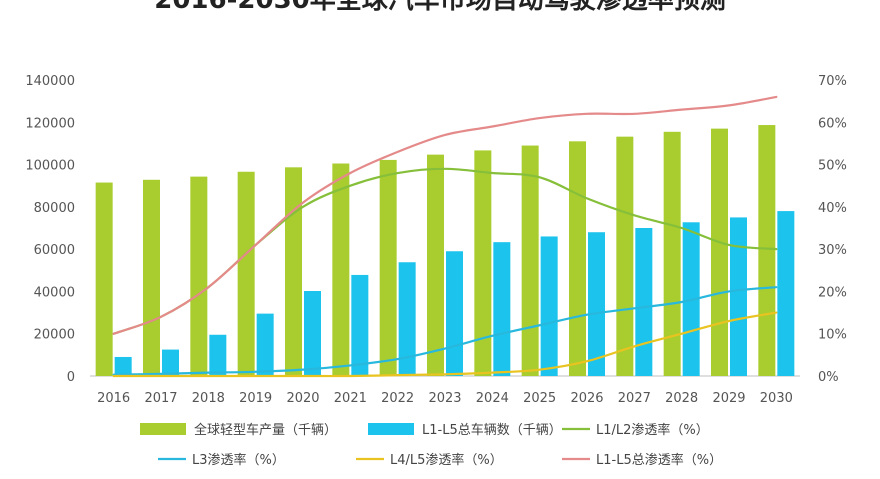  Describe the element at coordinates (445, 344) in the screenshot. I see `line-l4-l5-penetration` at that location.